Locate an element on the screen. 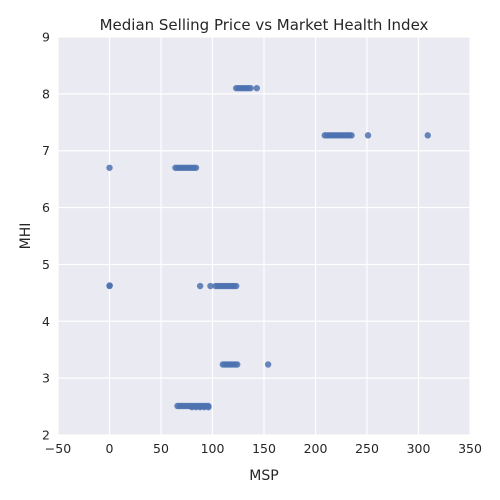 The width and height of the screenshot is (500, 500). y-axis-label: MHI is located at coordinates (26, 236).